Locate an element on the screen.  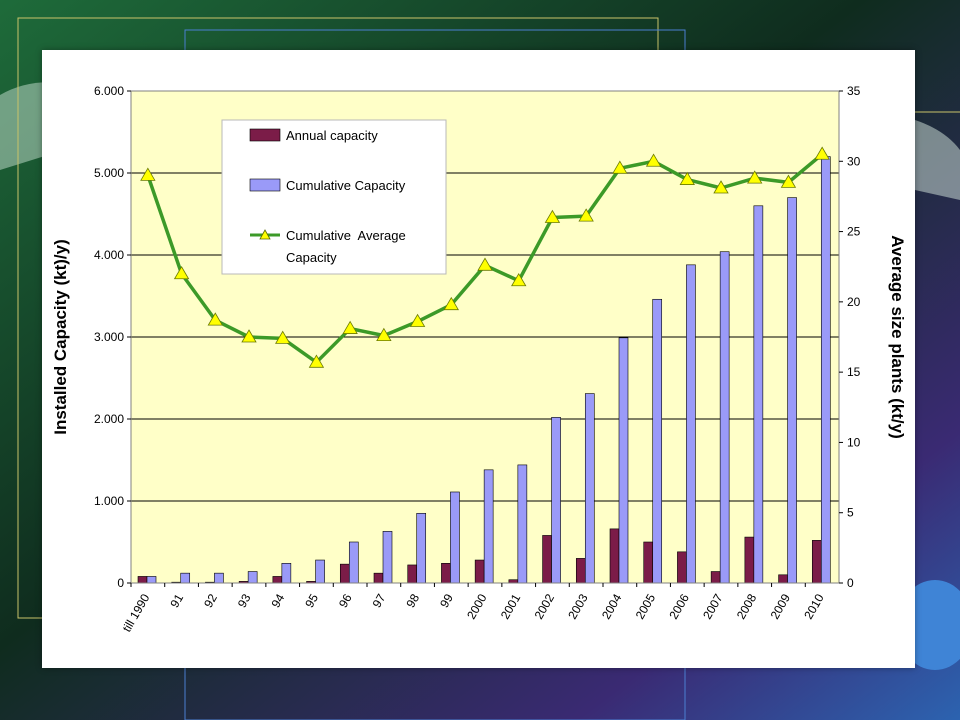
x-tick-label: 2002 is located at coordinates (545, 606).